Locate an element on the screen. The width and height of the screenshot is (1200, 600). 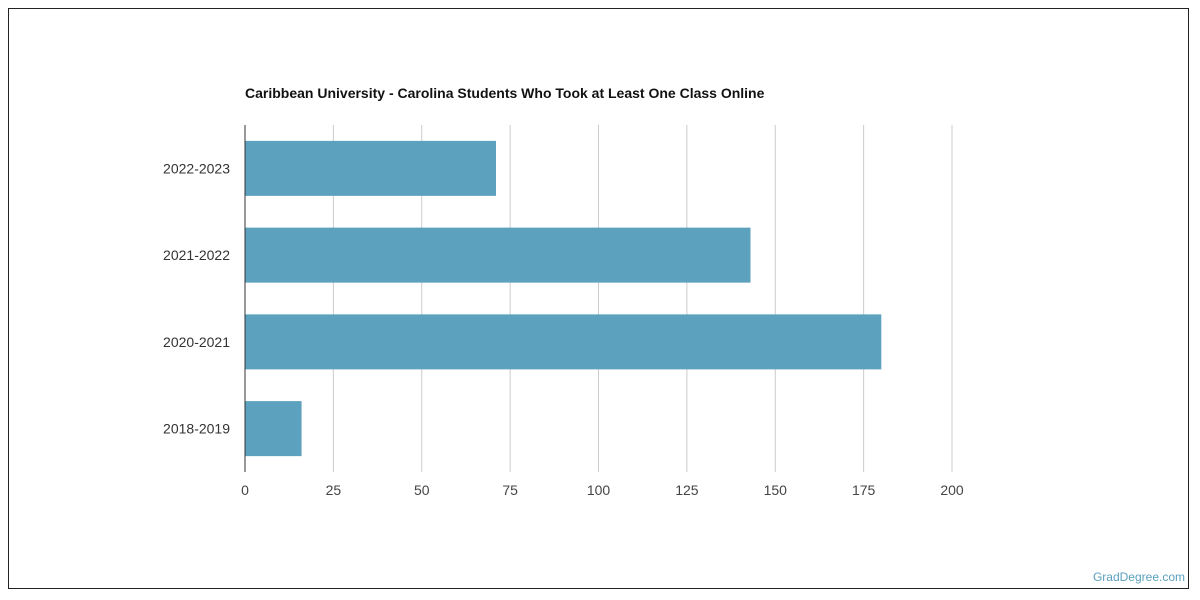
x-tick-label: 125 is located at coordinates (687, 490).